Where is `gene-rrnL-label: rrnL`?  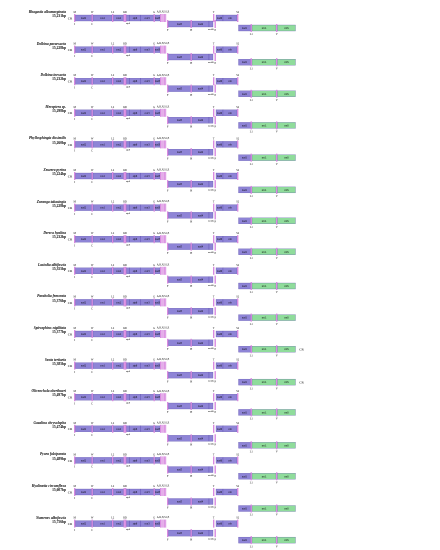
gene-rrnL-label: rrnL is located at coordinates (264, 252).